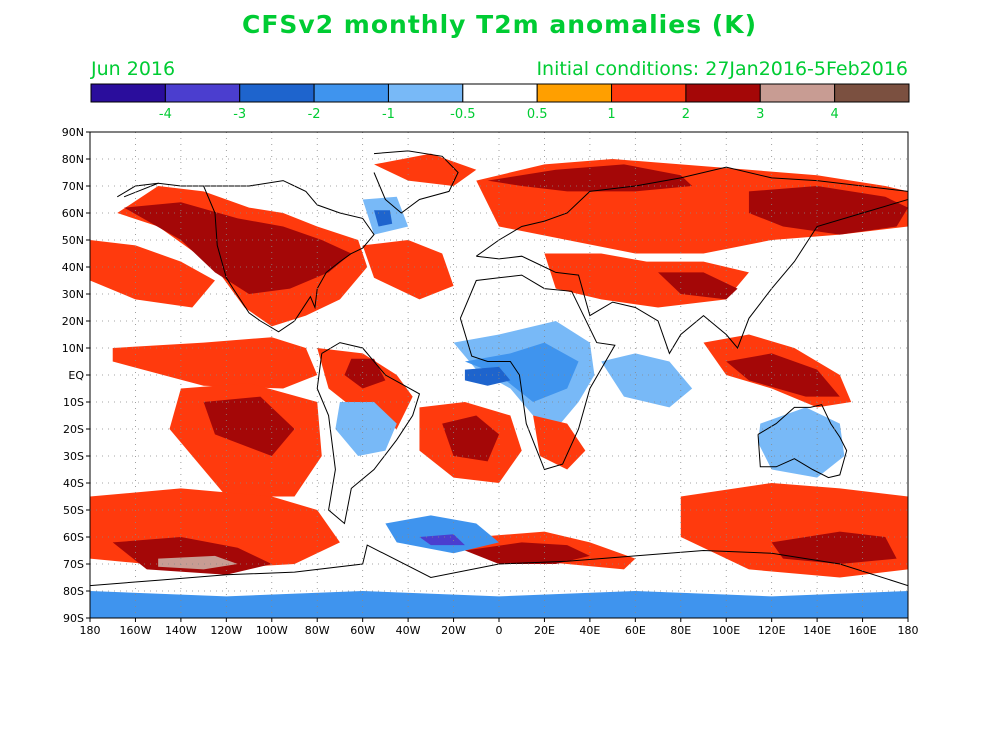  Describe the element at coordinates (362, 630) in the screenshot. I see `lon-label: 60W` at that location.